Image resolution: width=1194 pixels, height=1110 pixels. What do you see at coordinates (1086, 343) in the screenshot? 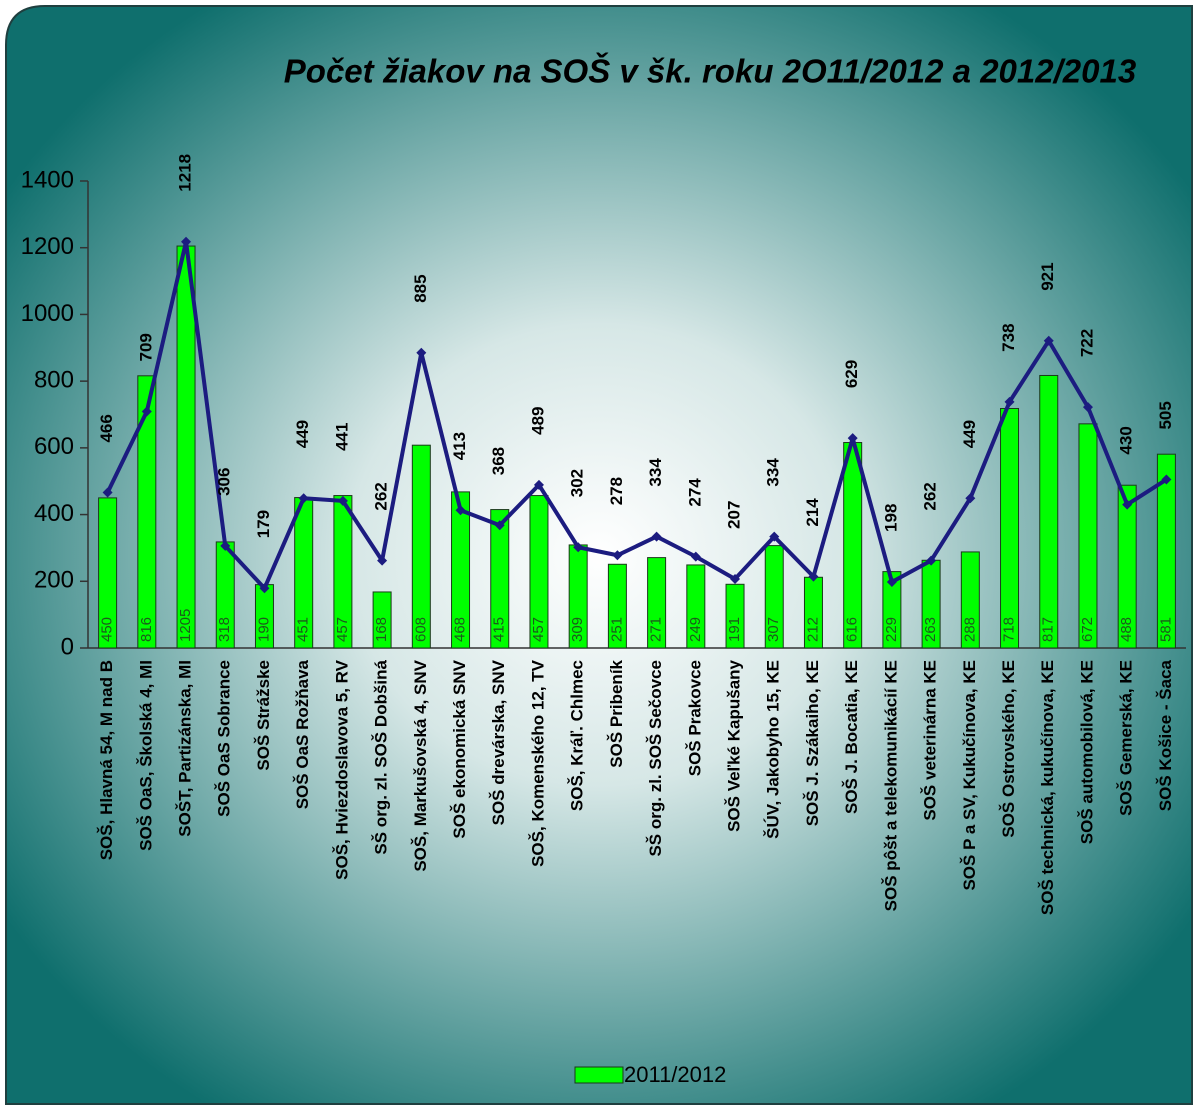
I see `line-value-label: 722` at bounding box center [1086, 343].